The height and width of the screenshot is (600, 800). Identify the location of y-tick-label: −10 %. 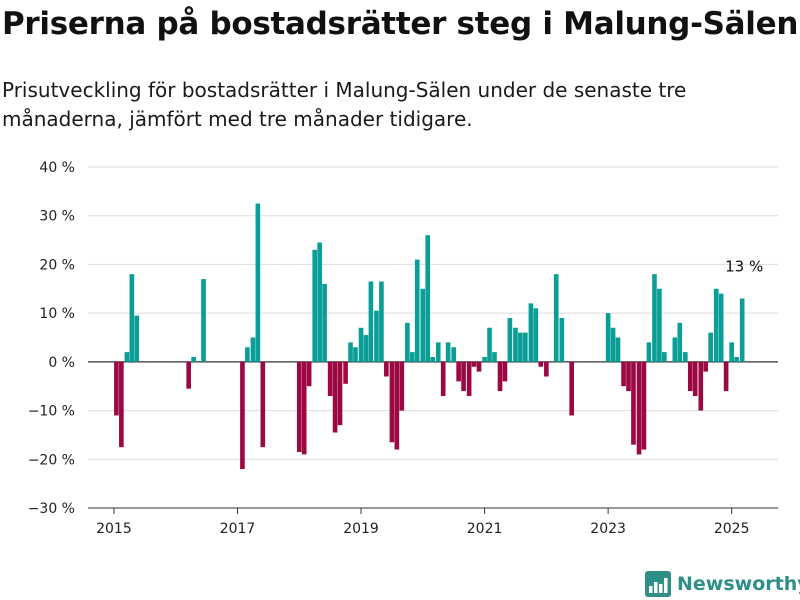
(51, 412).